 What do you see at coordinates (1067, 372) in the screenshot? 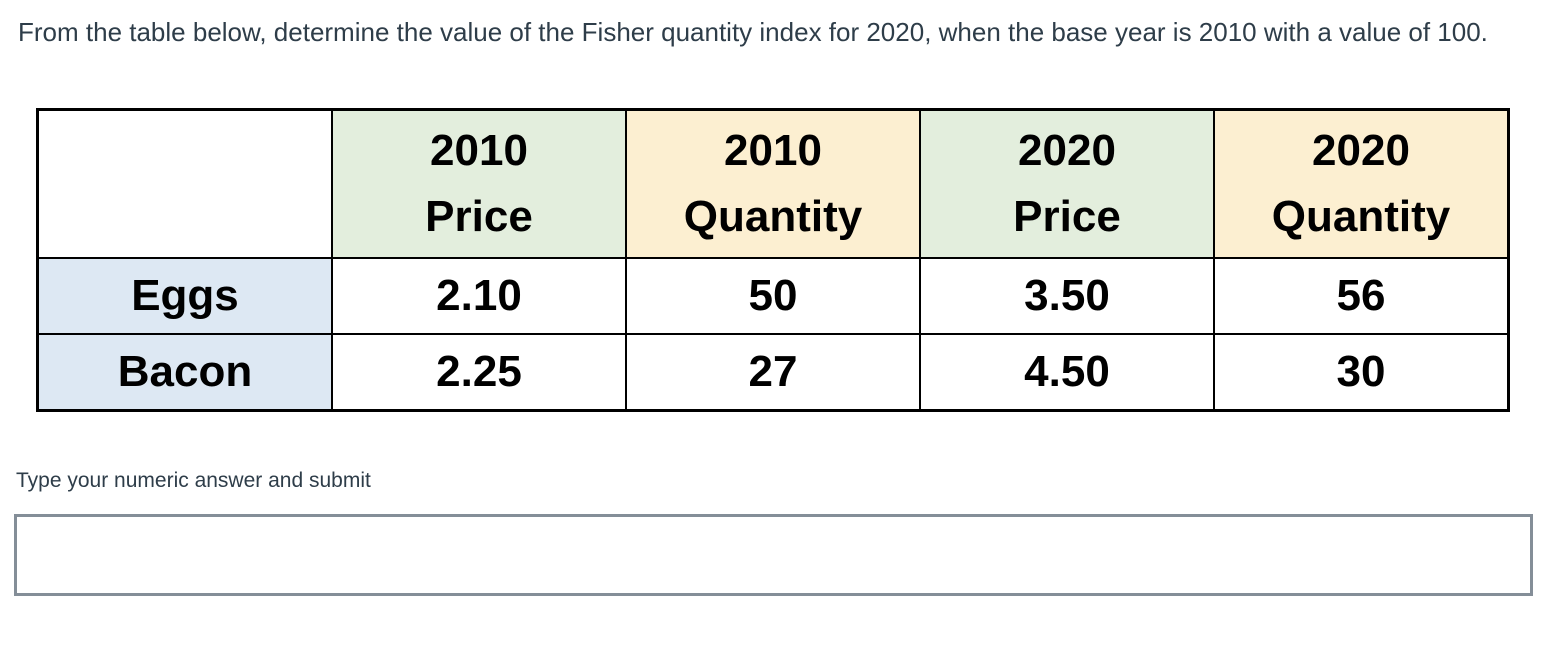
I see `cell-bacon-2020-price: 4.50` at bounding box center [1067, 372].